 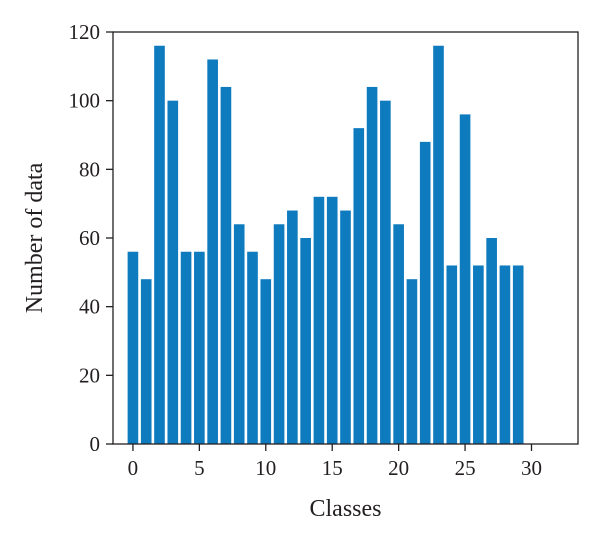 I want to click on x-axis-title: Classes, so click(x=346, y=509).